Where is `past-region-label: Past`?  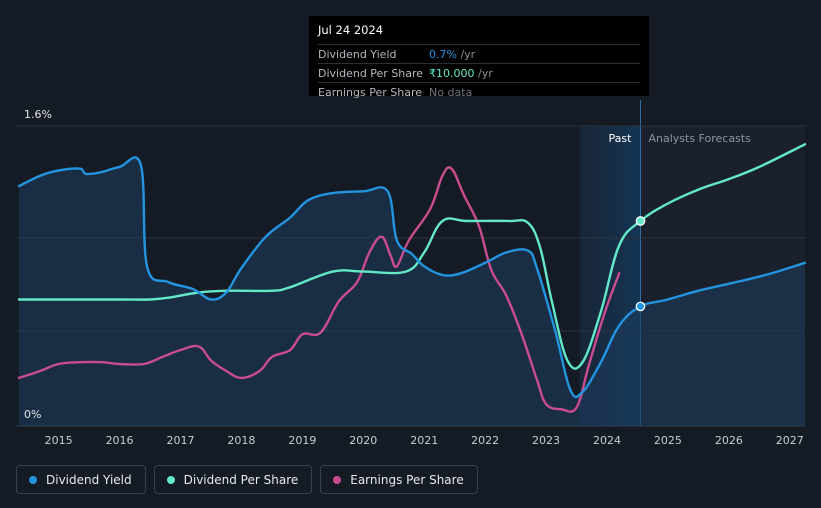 past-region-label: Past is located at coordinates (621, 138).